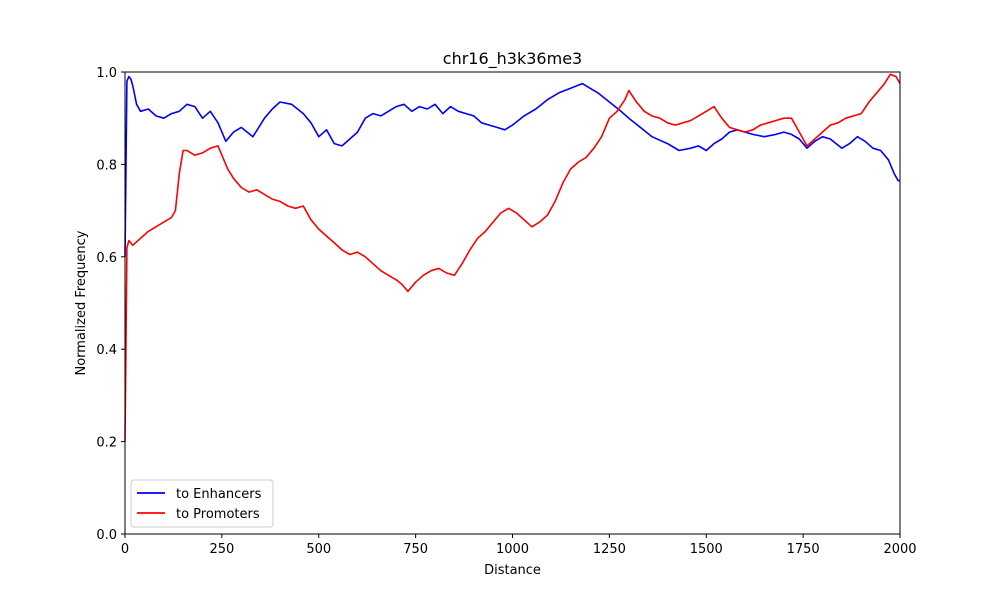  What do you see at coordinates (110, 304) in the screenshot?
I see `y-axis-ticks: 0.0 0.2 0.4 0.6 0.8 1.0` at bounding box center [110, 304].